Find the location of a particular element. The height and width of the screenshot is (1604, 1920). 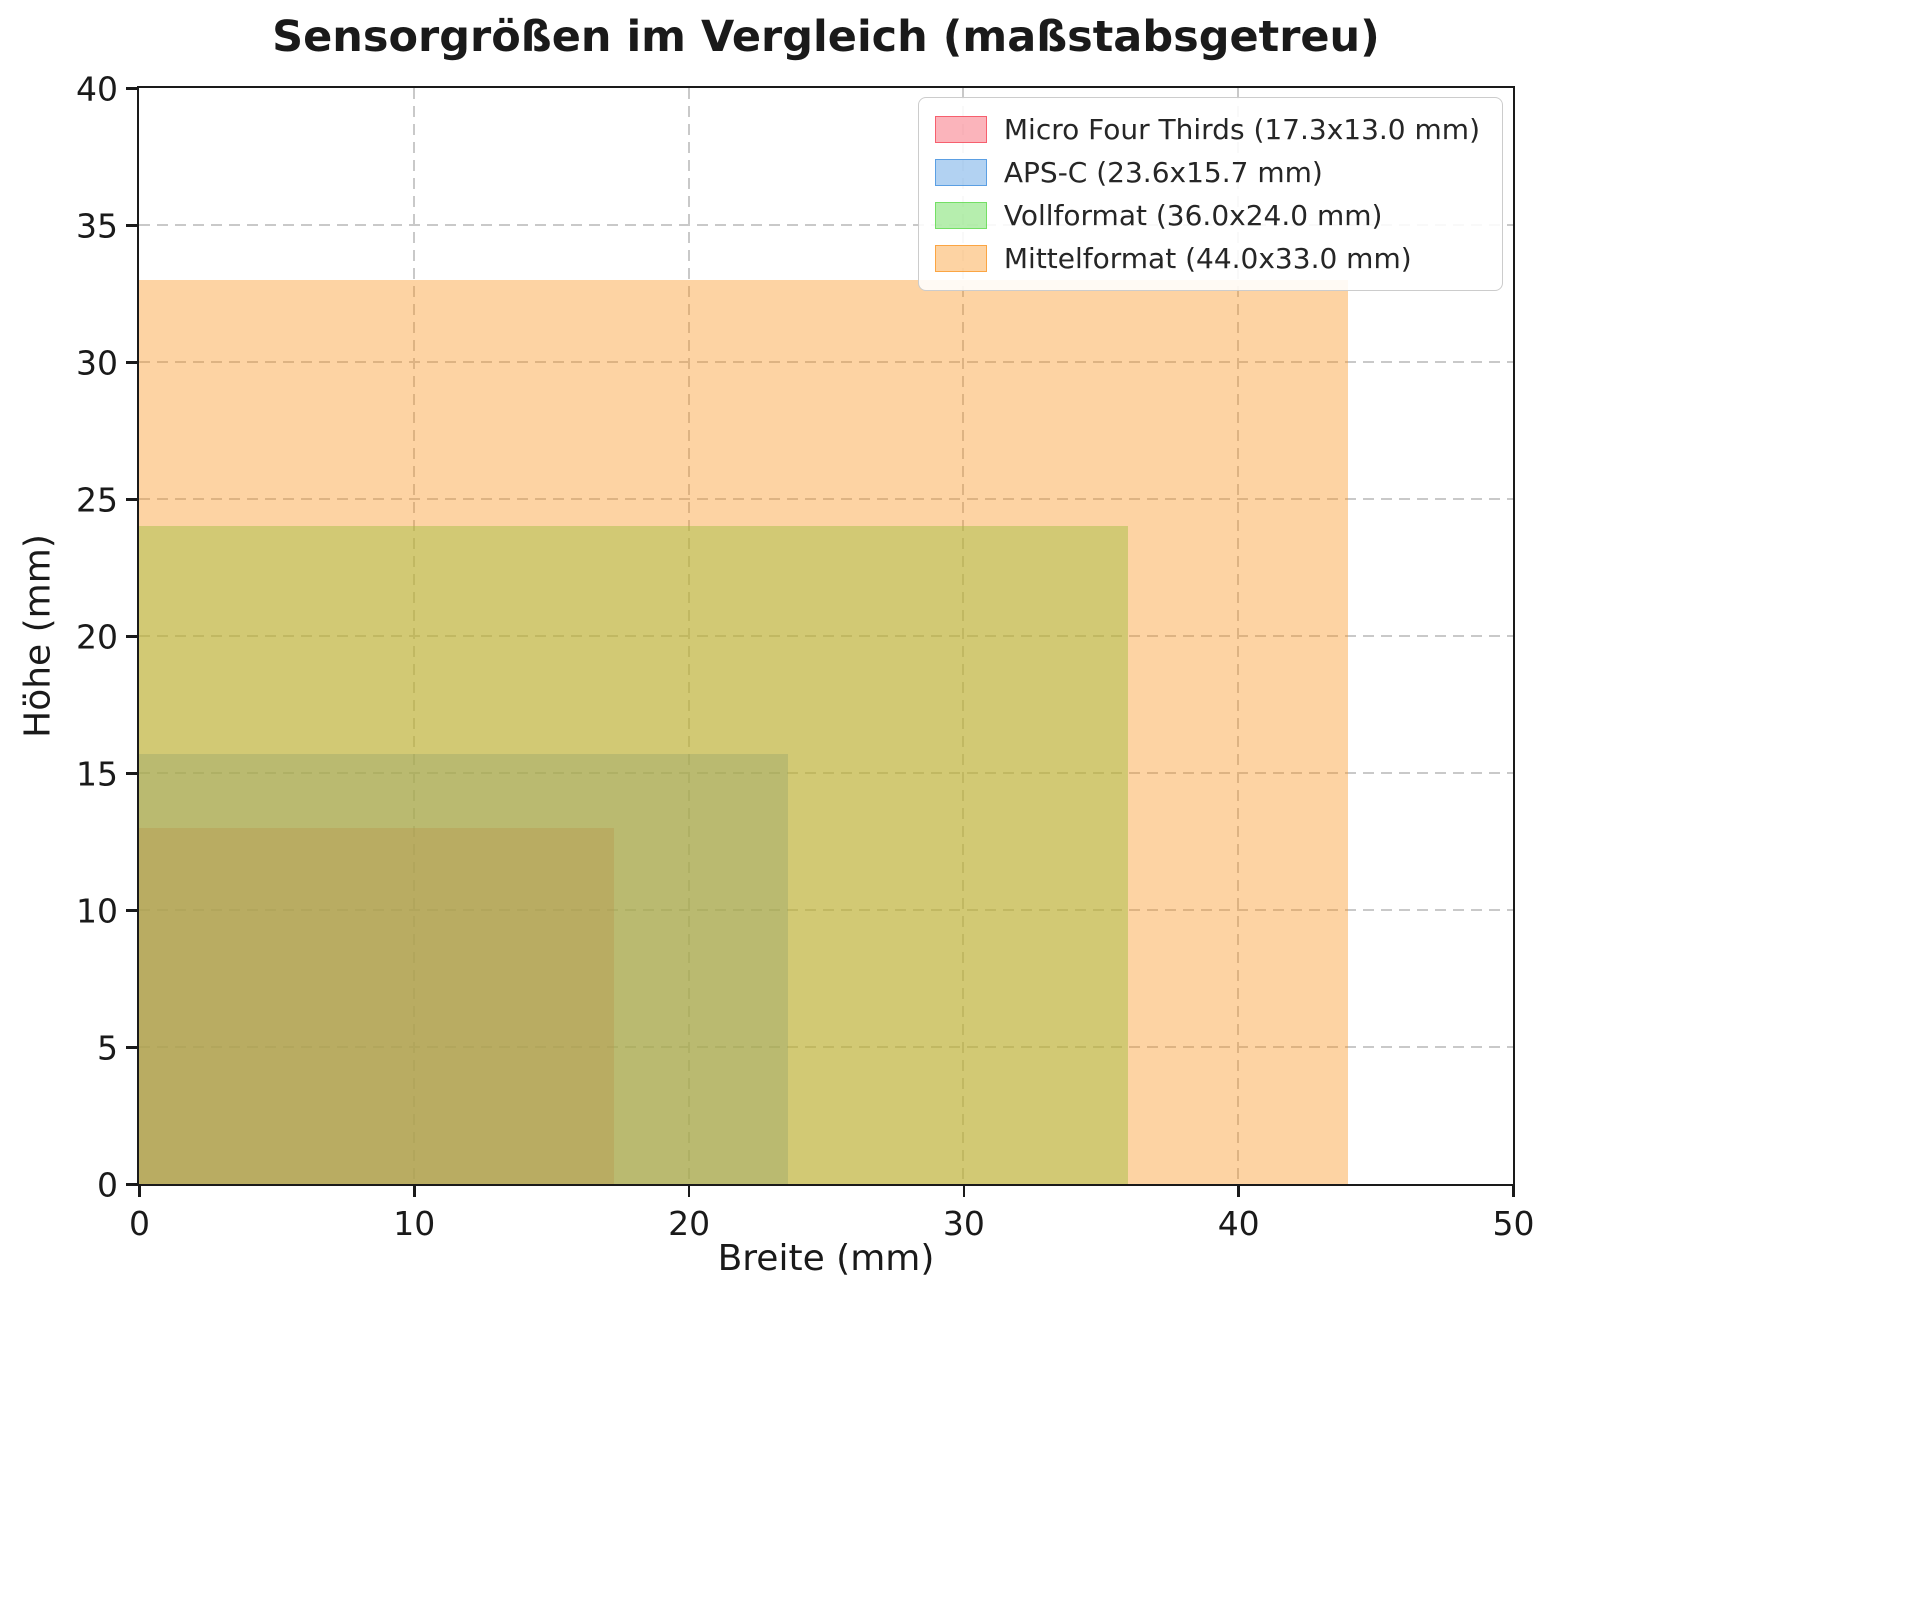

legend-label-3: Vollformat (36.0x24.0 mm) is located at coordinates (1193, 215).